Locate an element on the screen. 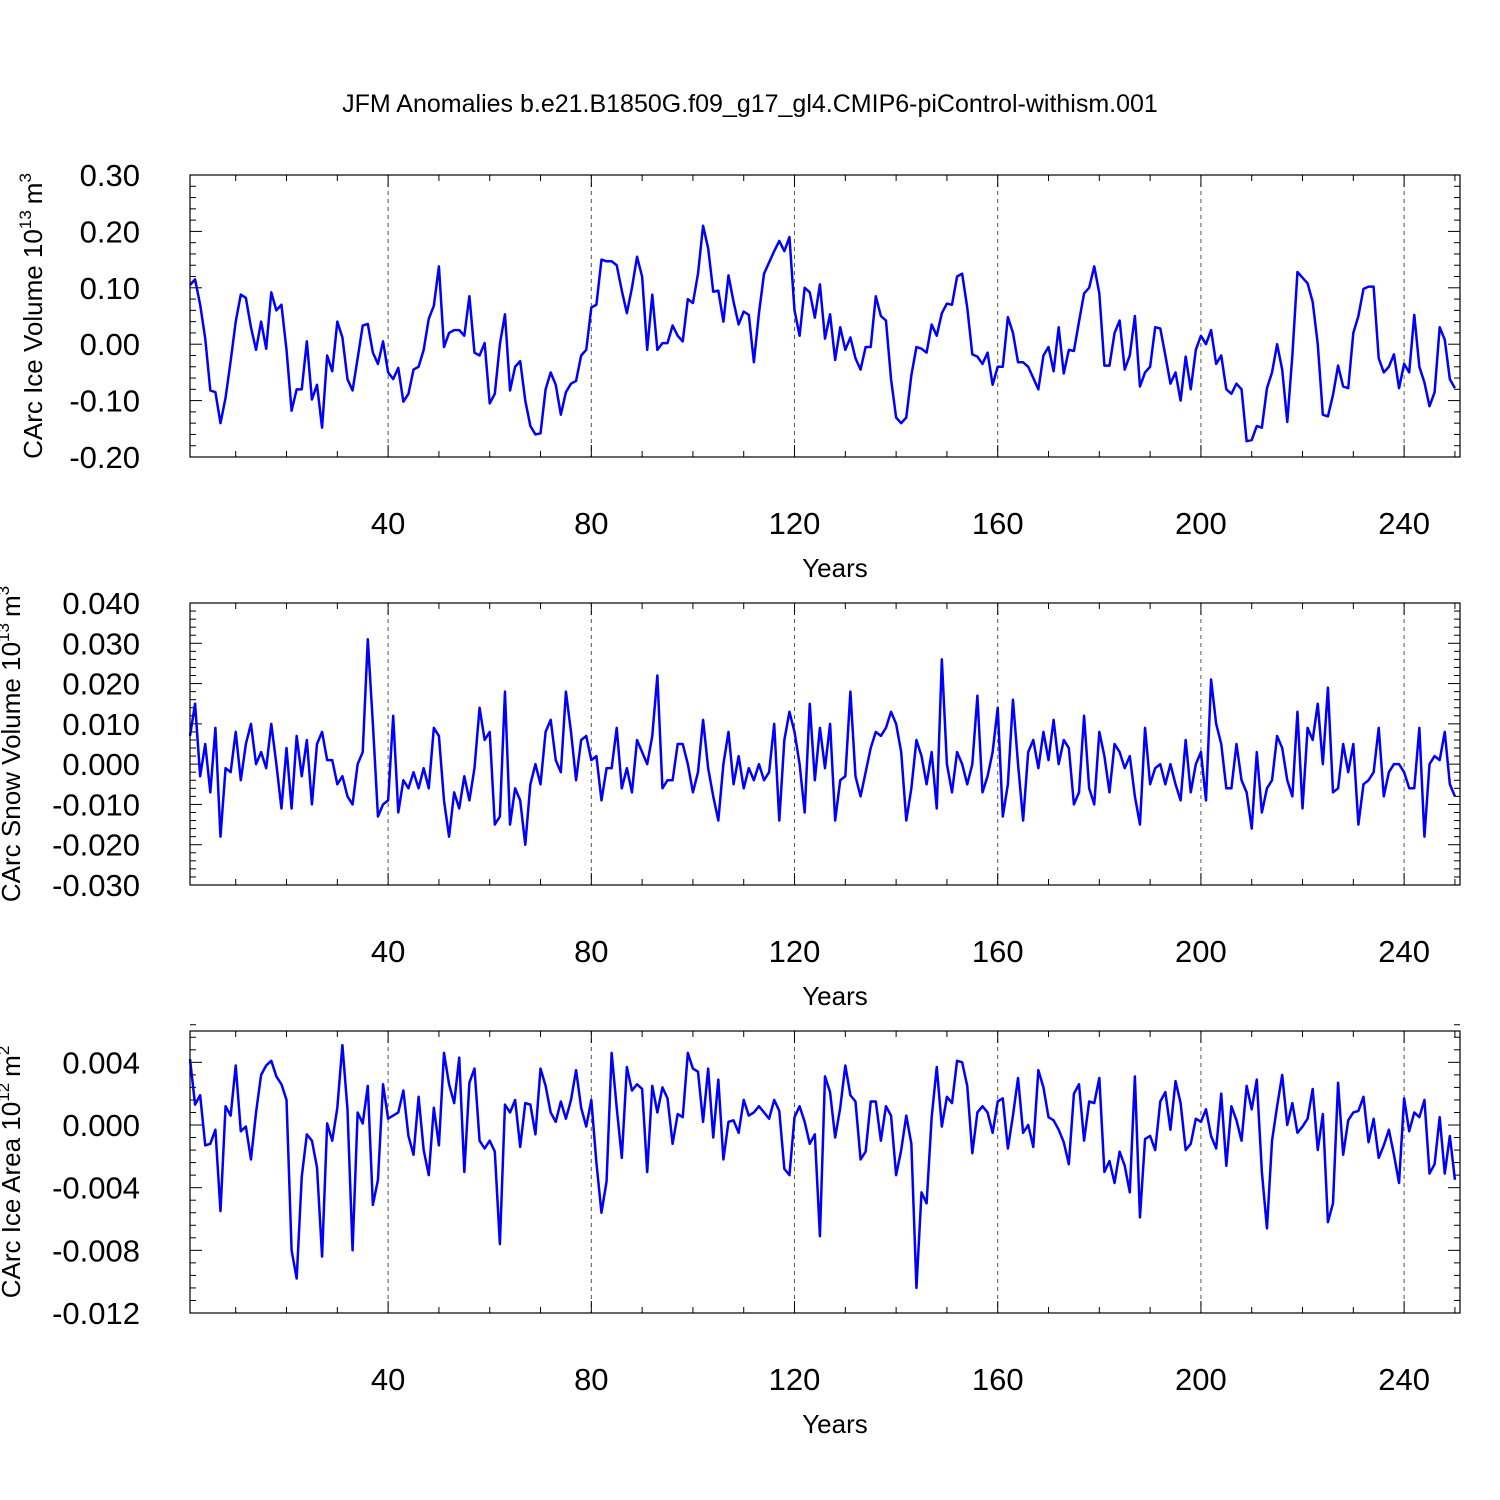 The height and width of the screenshot is (1500, 1500). y-tick-label: -0.012 is located at coordinates (96, 1313).